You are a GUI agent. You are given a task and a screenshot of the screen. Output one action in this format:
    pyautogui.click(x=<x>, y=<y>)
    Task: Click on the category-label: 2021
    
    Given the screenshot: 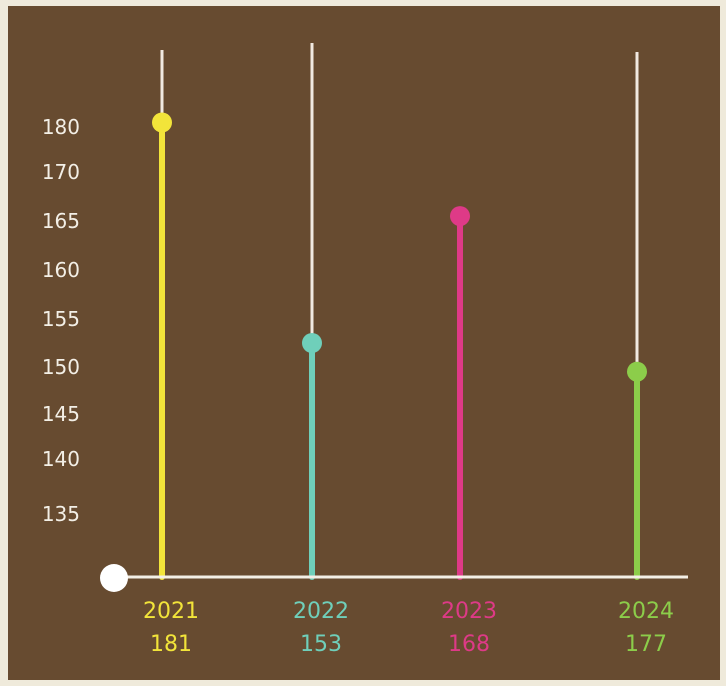 What is the action you would take?
    pyautogui.click(x=171, y=611)
    